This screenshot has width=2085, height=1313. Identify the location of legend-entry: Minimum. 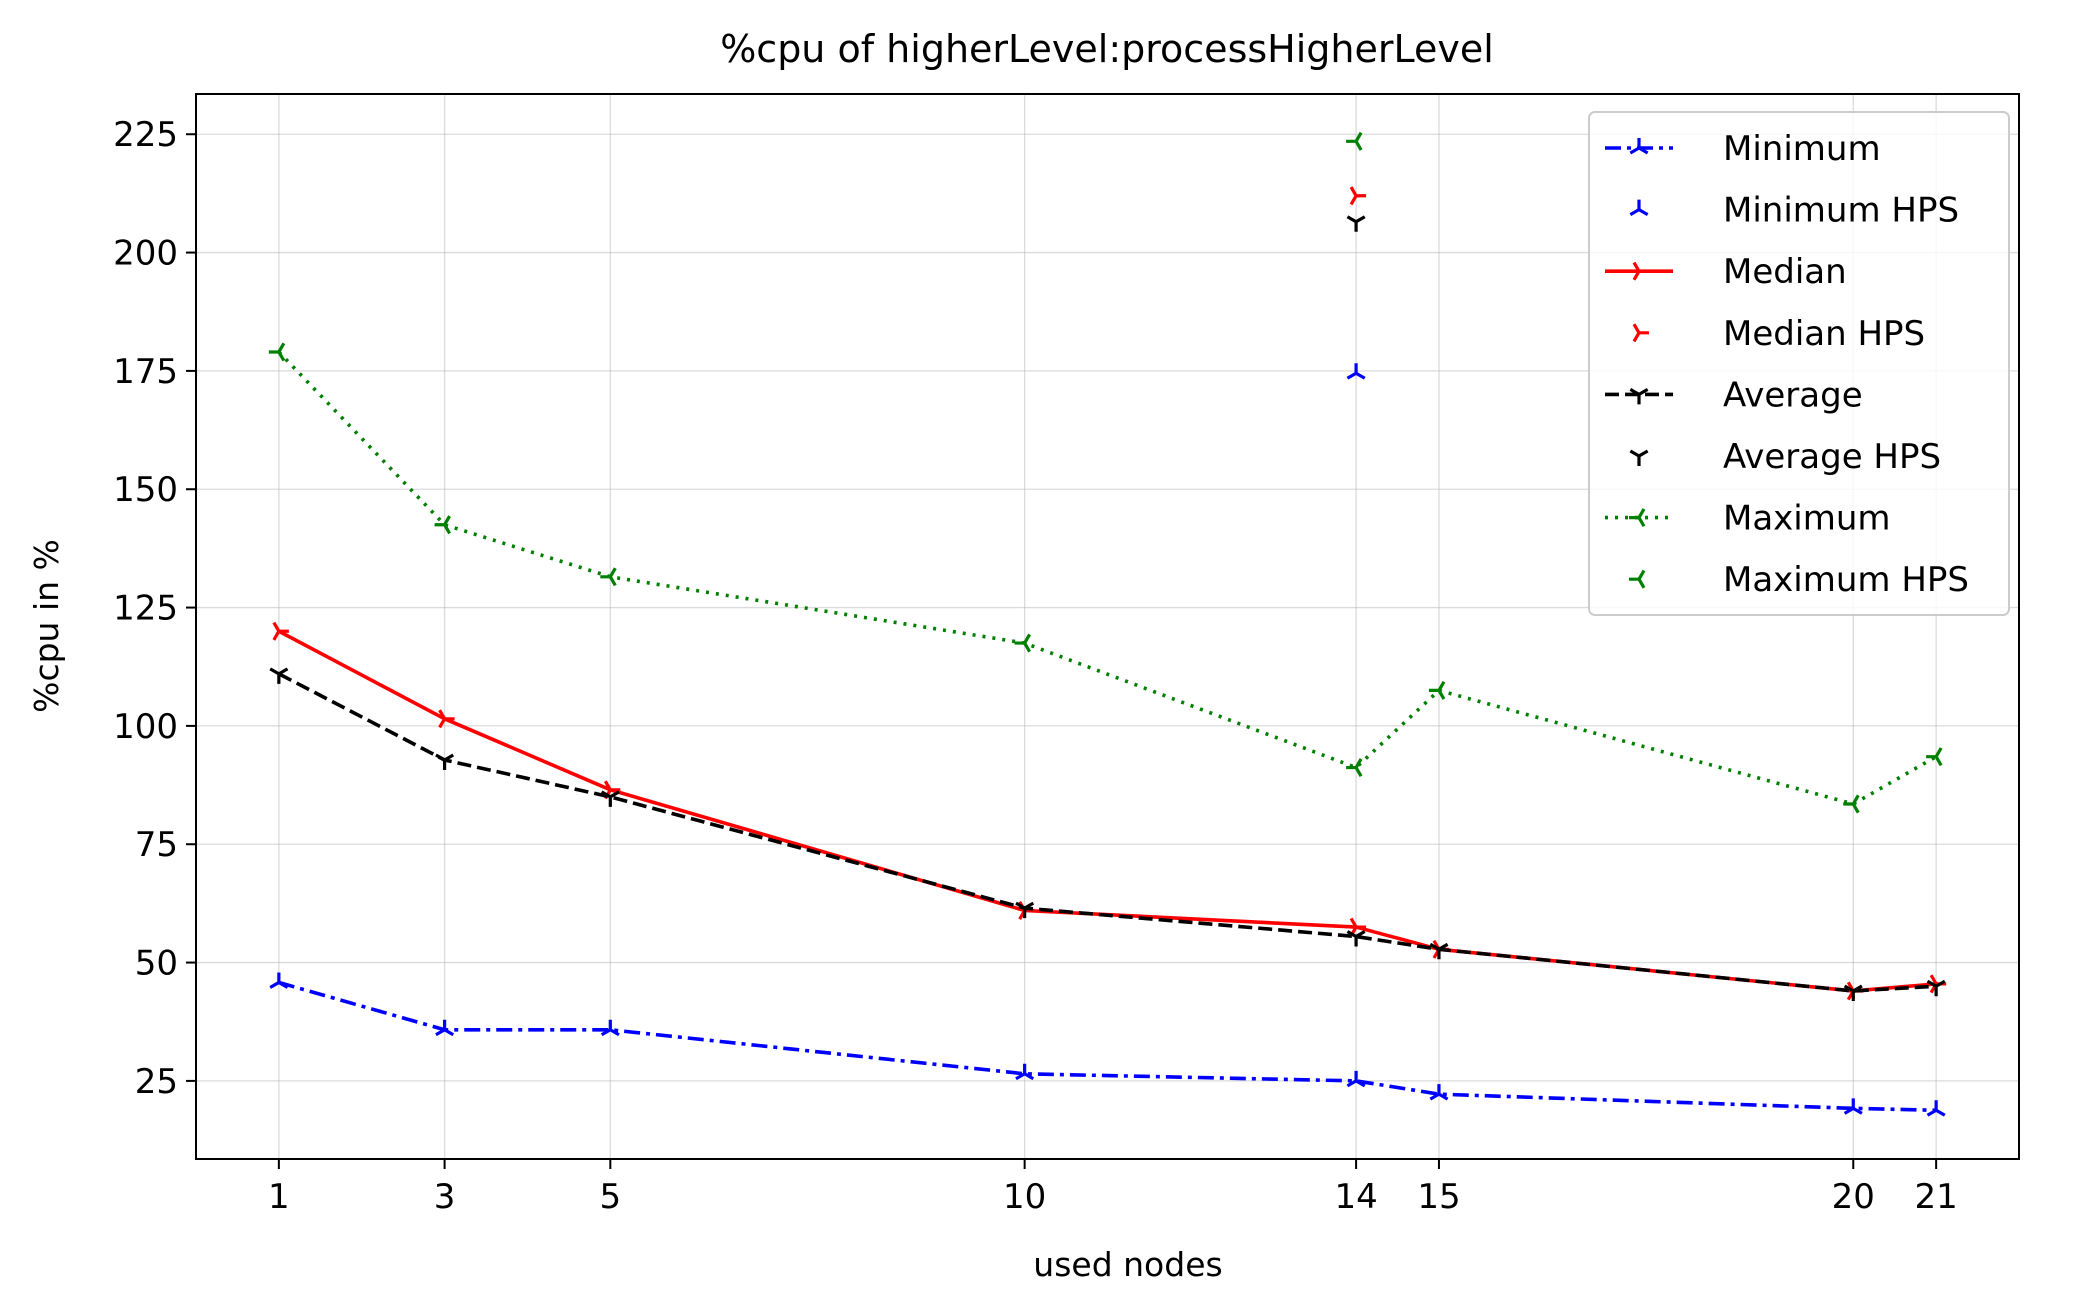
(1743, 149).